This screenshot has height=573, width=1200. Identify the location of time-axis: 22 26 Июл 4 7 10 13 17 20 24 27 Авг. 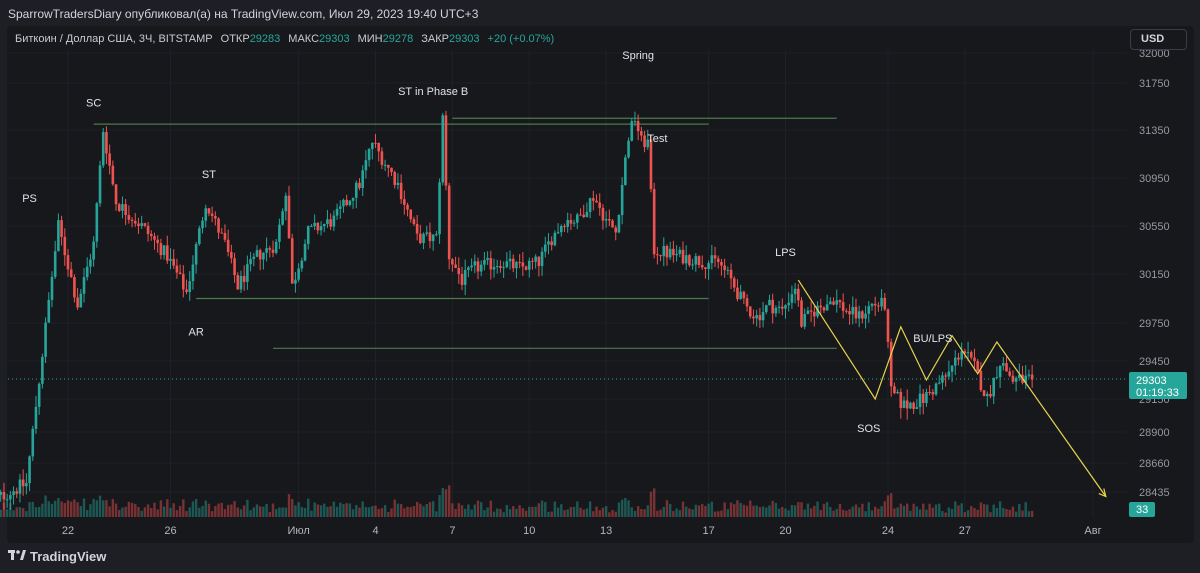
(582, 531).